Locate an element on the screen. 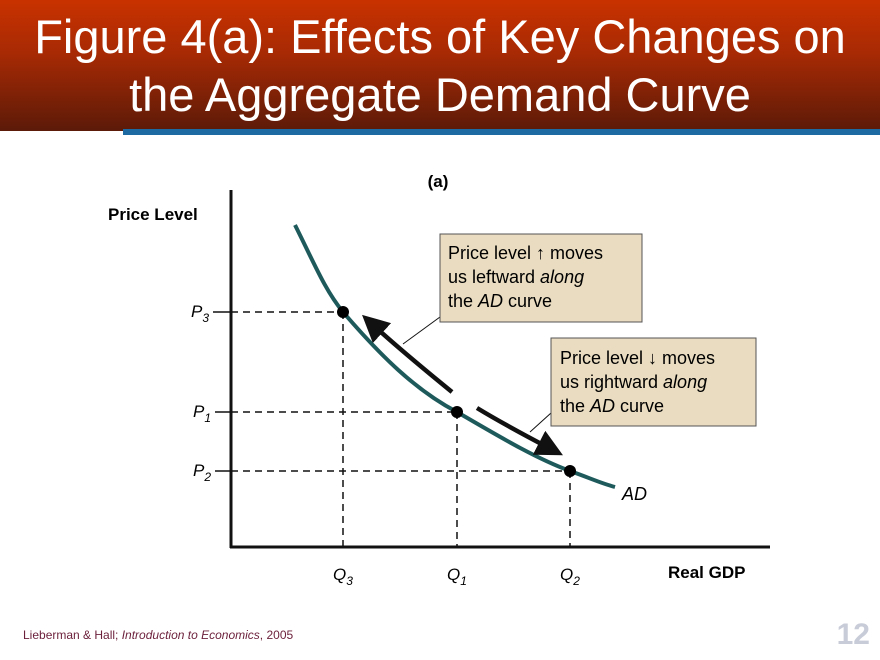 The image size is (880, 660). callout-down-line3: the AD curve is located at coordinates (612, 406).